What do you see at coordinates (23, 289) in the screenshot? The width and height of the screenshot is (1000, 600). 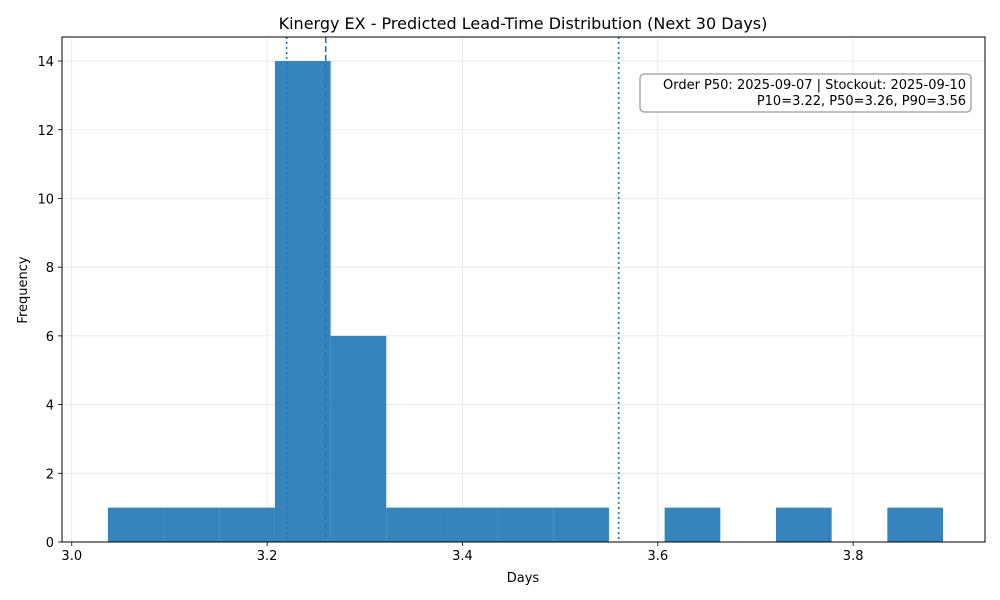 I see `y-axis-label: Frequency` at bounding box center [23, 289].